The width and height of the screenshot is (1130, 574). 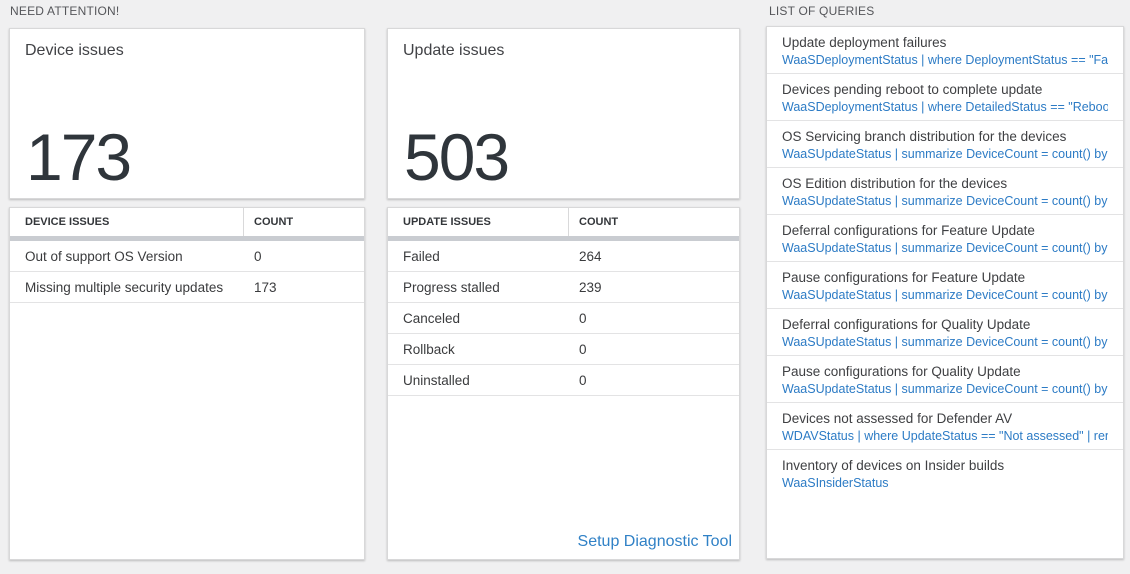 What do you see at coordinates (563, 113) in the screenshot?
I see `update-issues-tile: Update issues 503` at bounding box center [563, 113].